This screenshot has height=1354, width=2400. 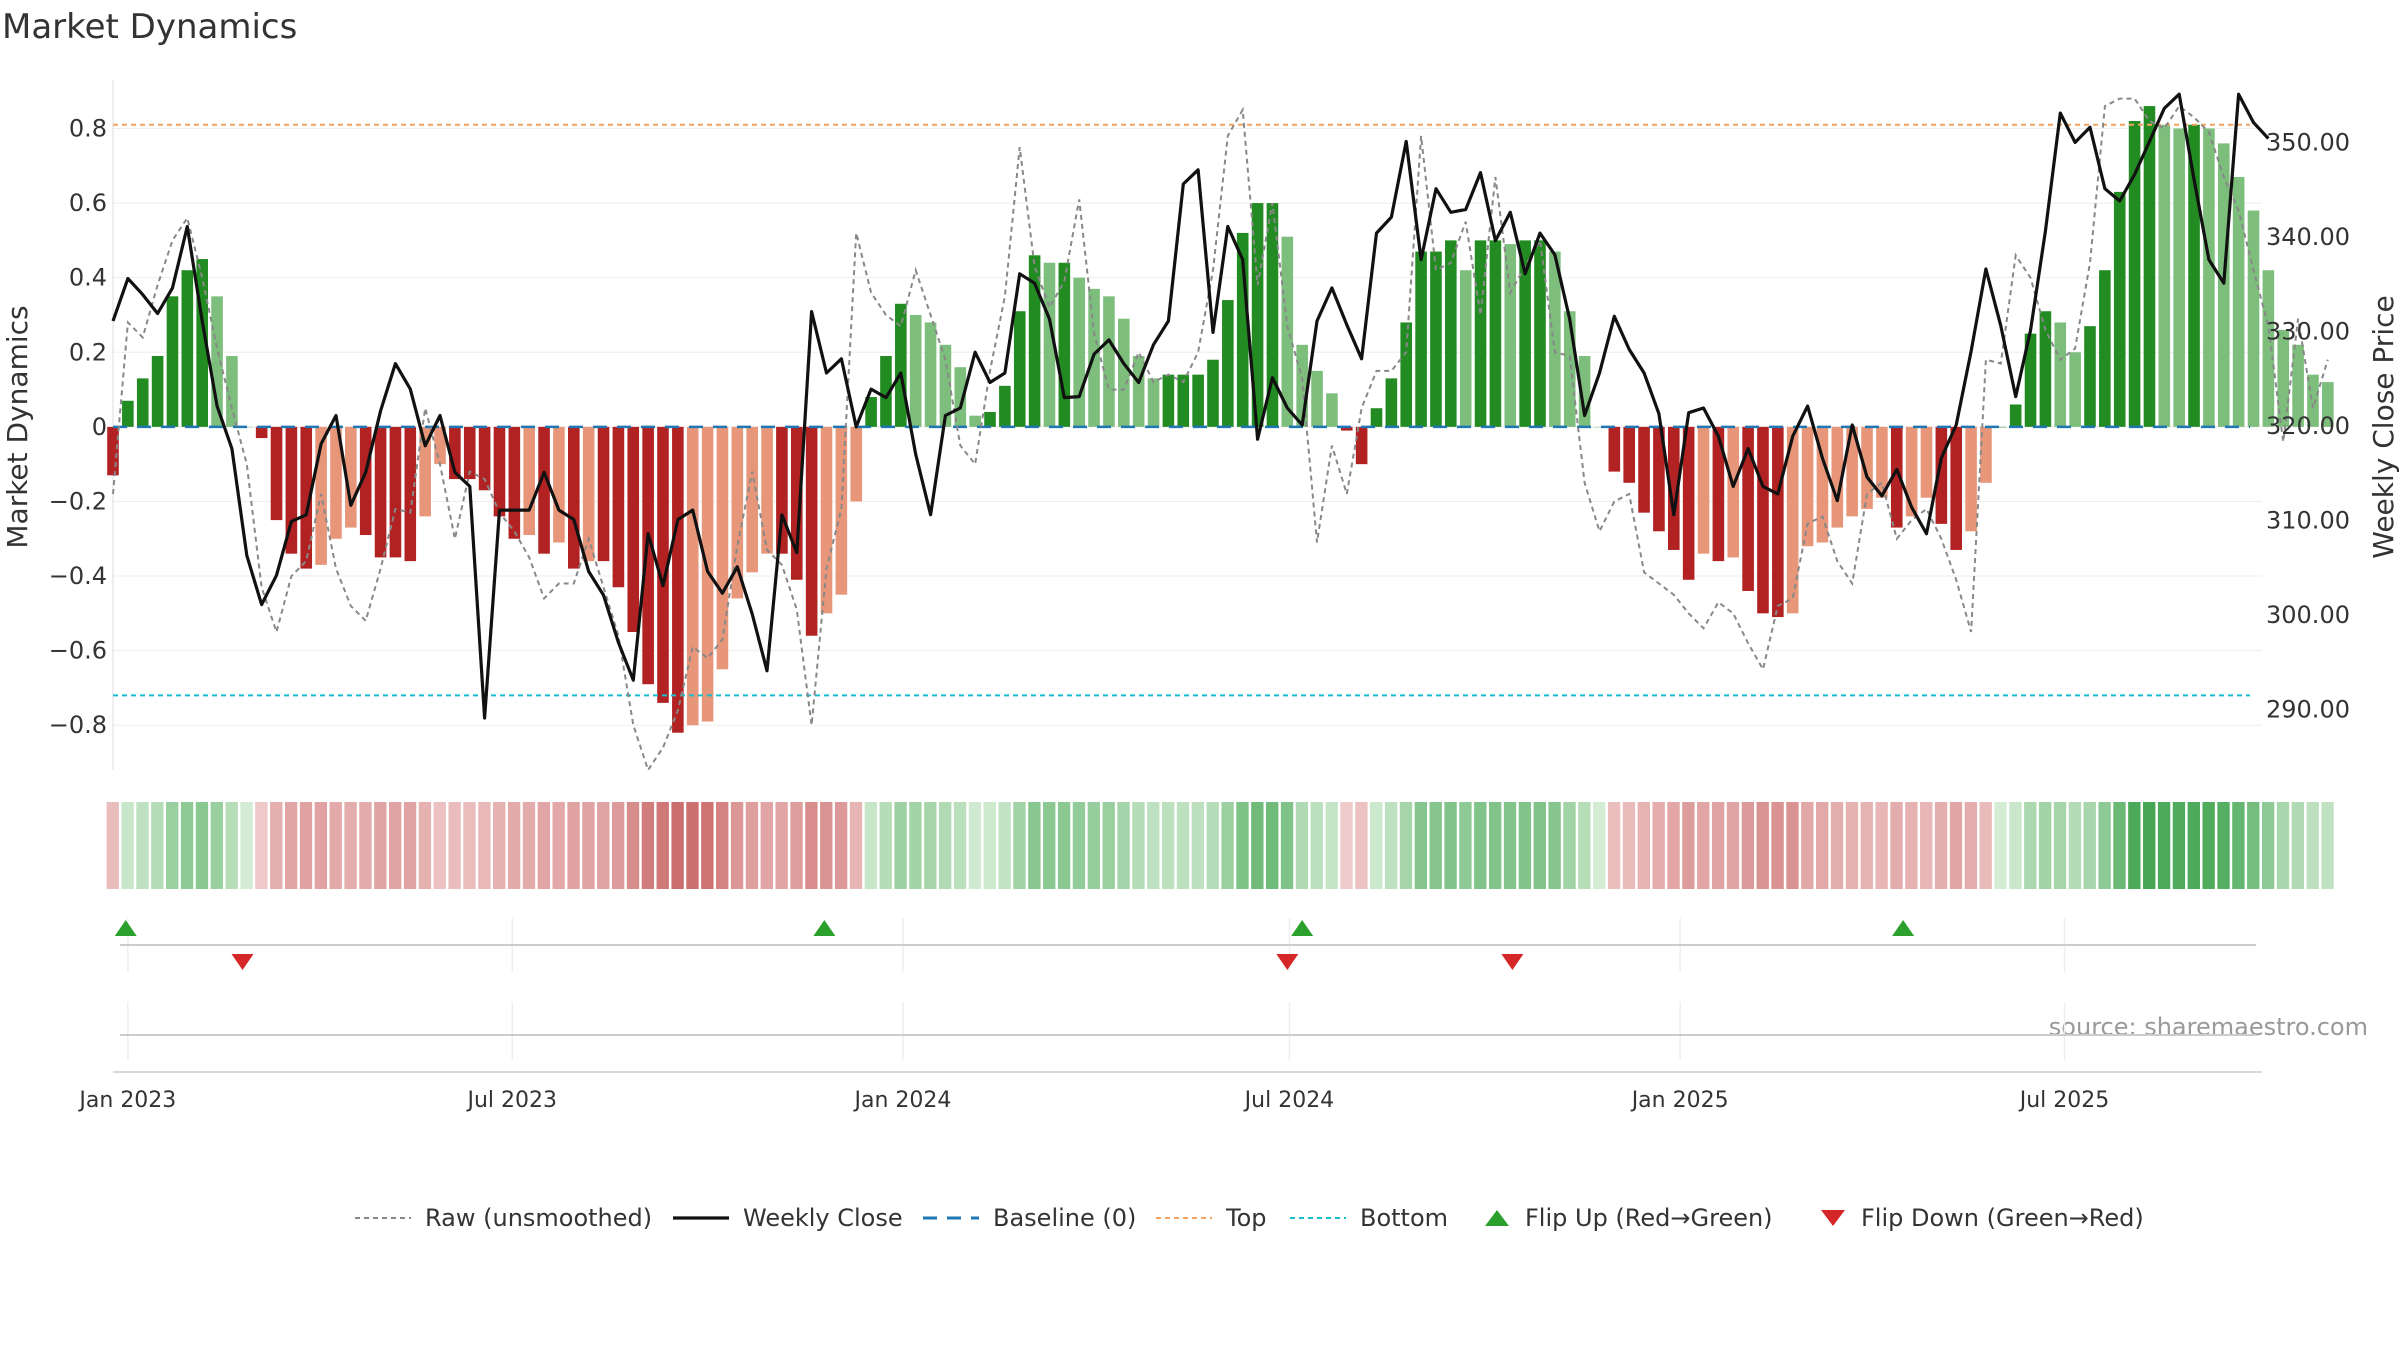 I want to click on y-ticks: 0.8 0.6 0.4 0.2 0 −0.2 −0.4 −0.6 −0.8, so click(x=78, y=426).